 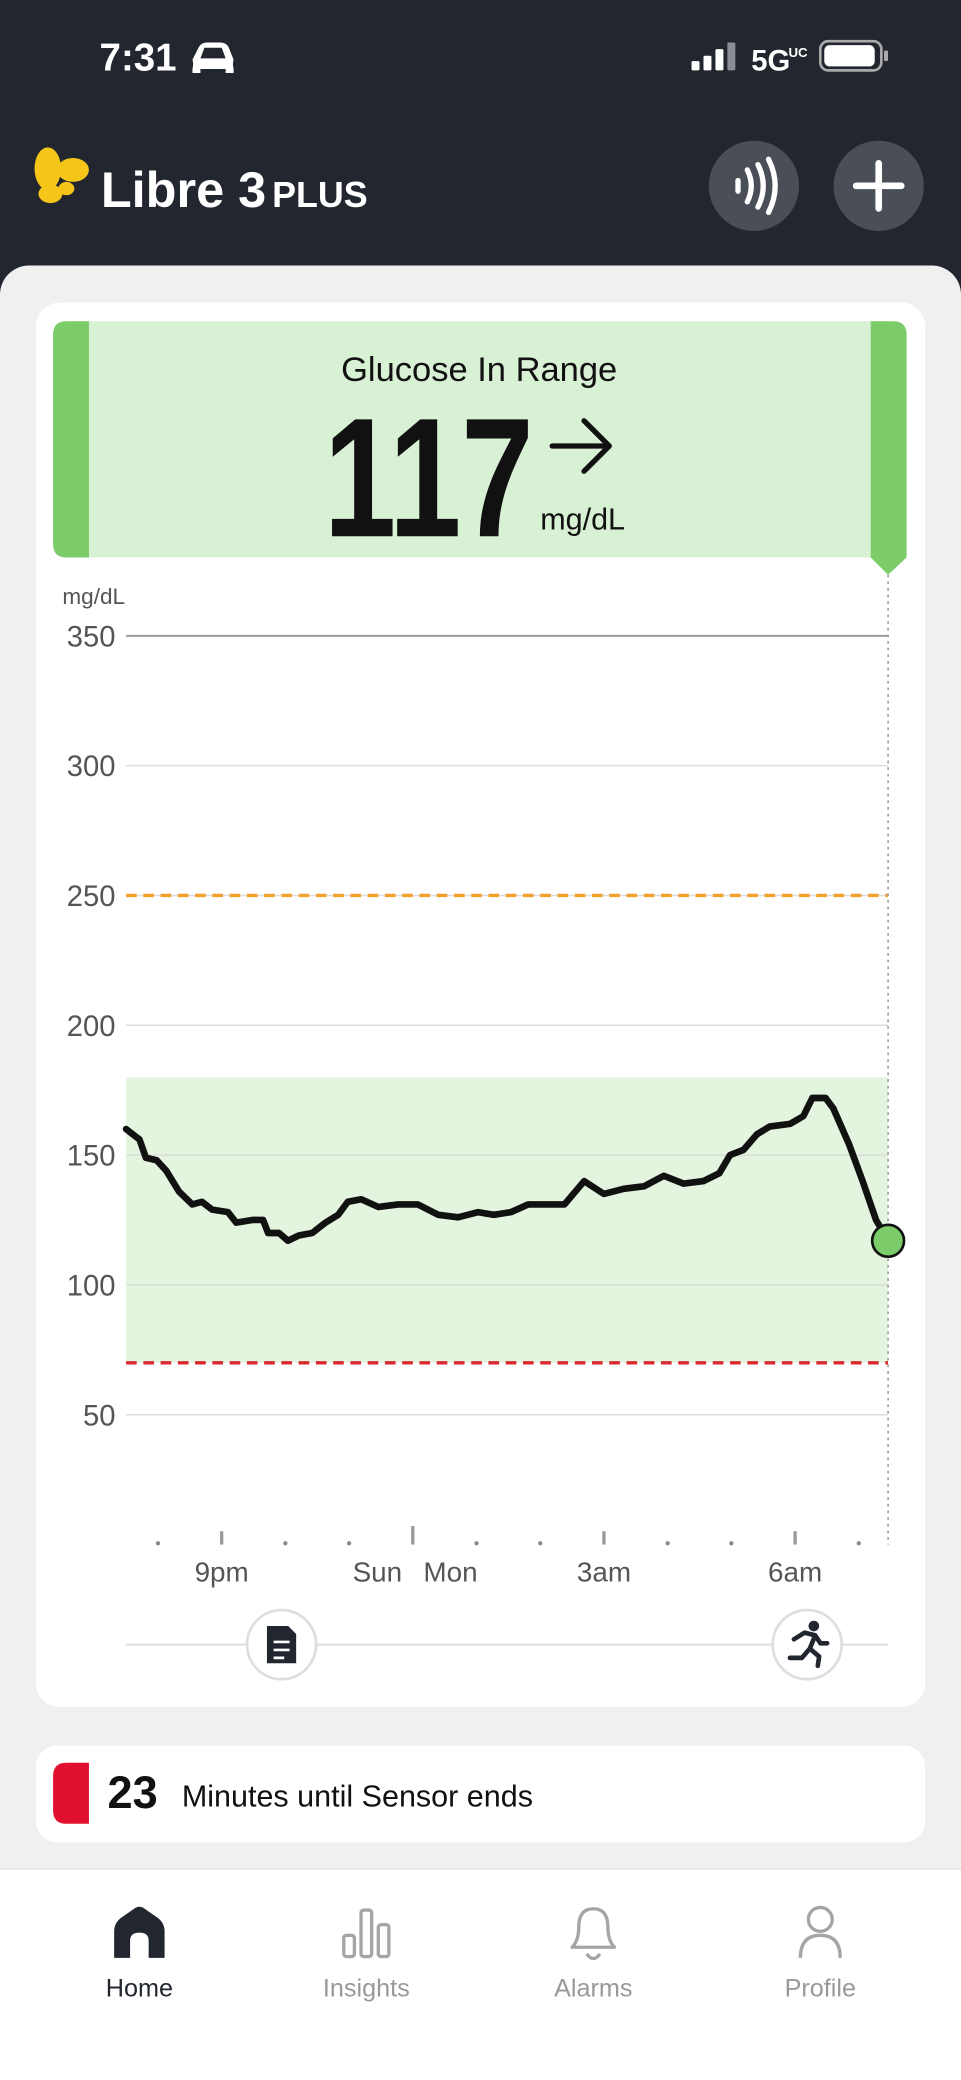 I want to click on sensor-card, so click(x=480, y=1794).